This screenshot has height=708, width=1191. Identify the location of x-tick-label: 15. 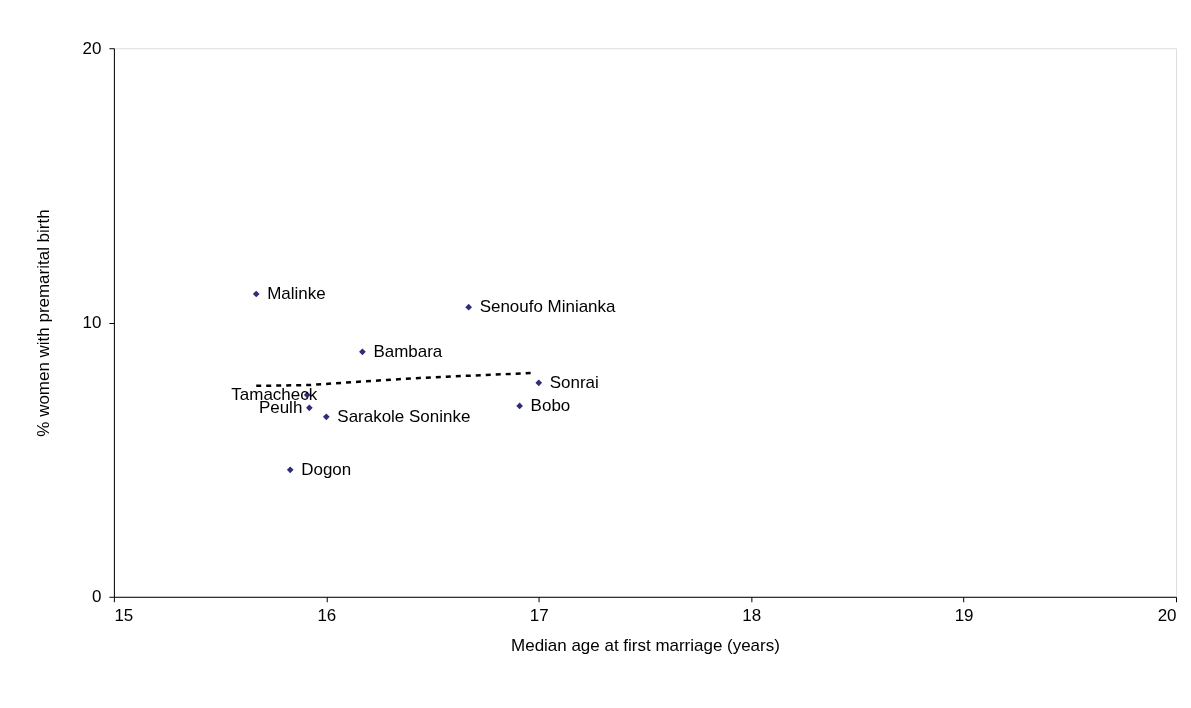
(124, 616).